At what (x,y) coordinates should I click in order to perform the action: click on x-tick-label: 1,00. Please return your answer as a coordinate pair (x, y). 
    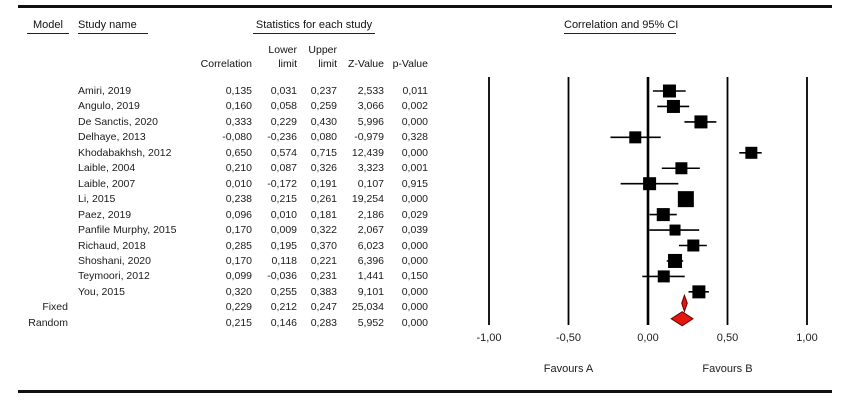
    Looking at the image, I should click on (806, 338).